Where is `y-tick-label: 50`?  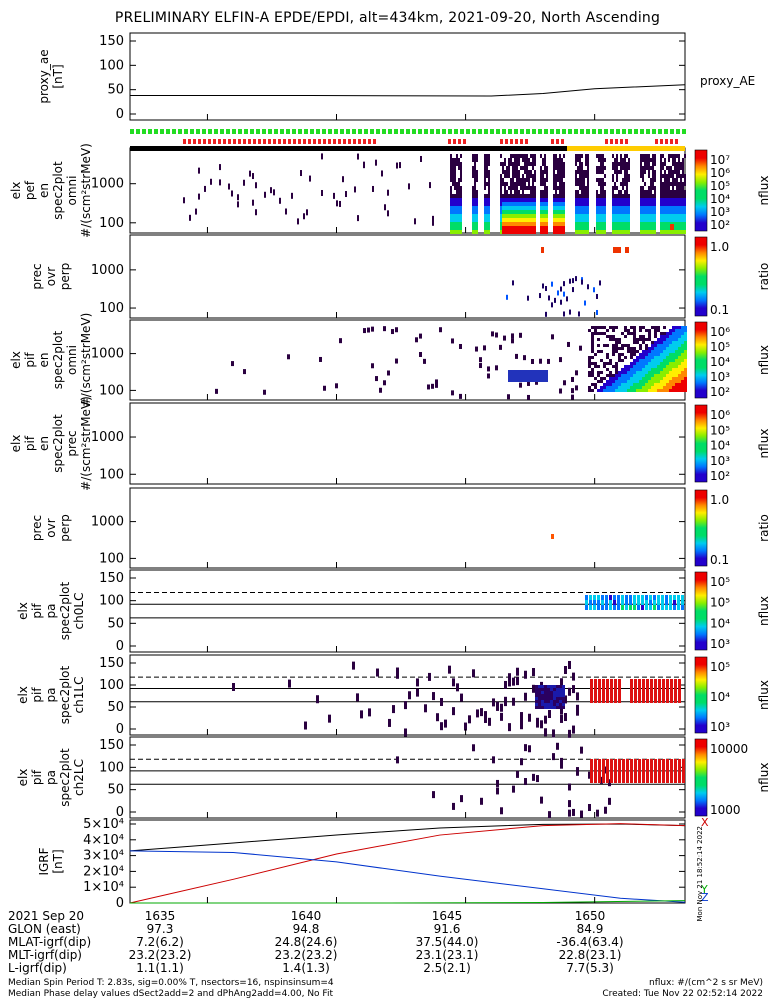 y-tick-label: 50 is located at coordinates (115, 790).